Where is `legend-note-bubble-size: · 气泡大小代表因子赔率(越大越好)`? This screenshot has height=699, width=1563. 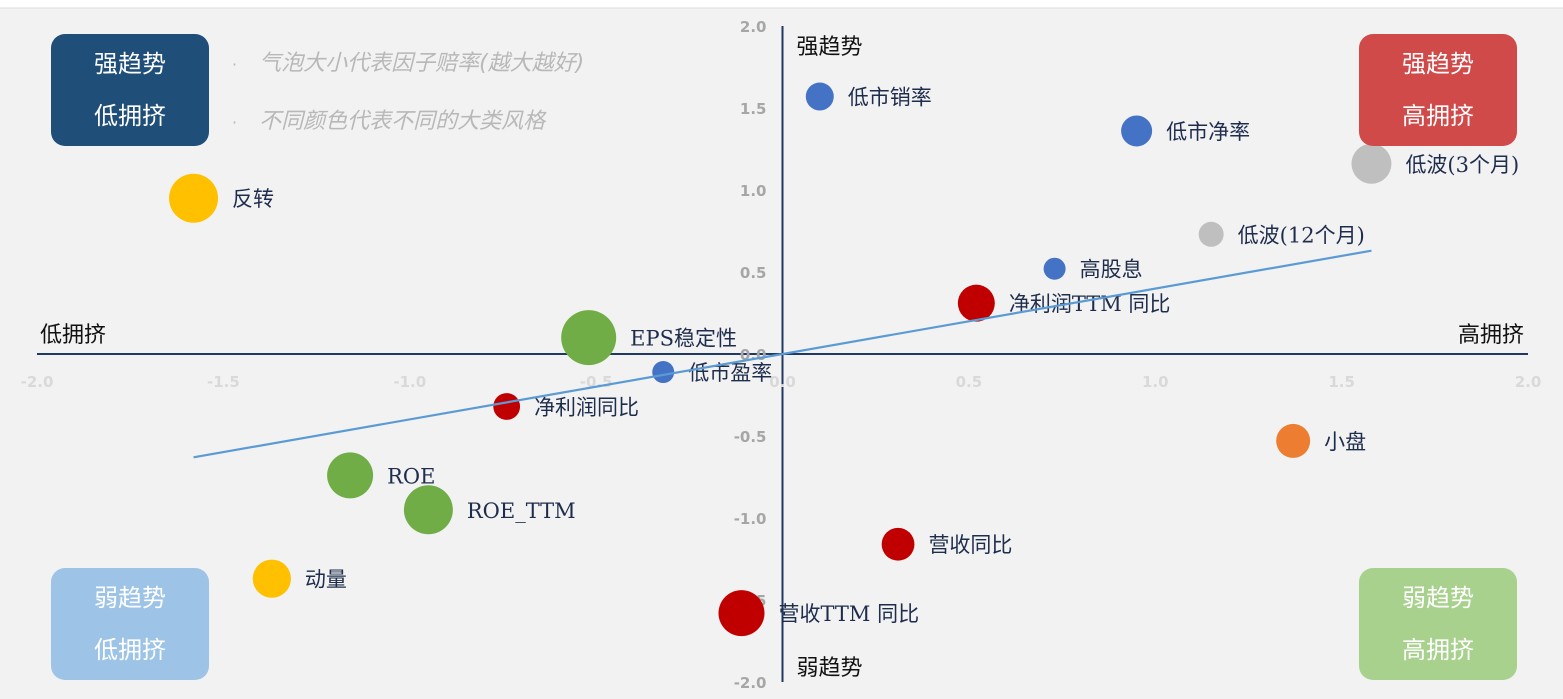
legend-note-bubble-size: · 气泡大小代表因子赔率(越大越好) is located at coordinates (408, 61).